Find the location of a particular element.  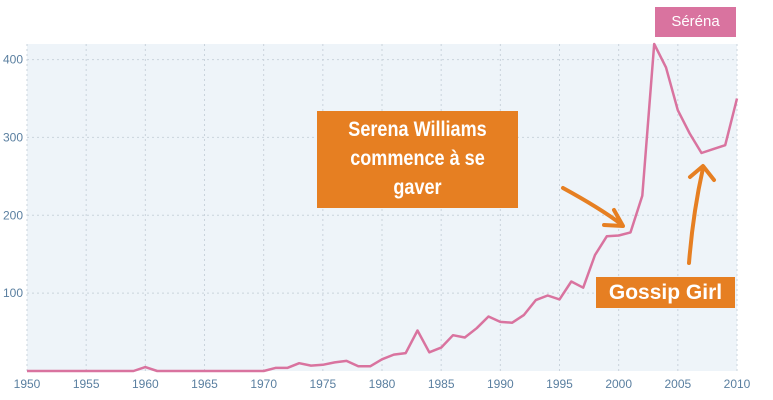

x-tick-label: 1950 is located at coordinates (27, 384).